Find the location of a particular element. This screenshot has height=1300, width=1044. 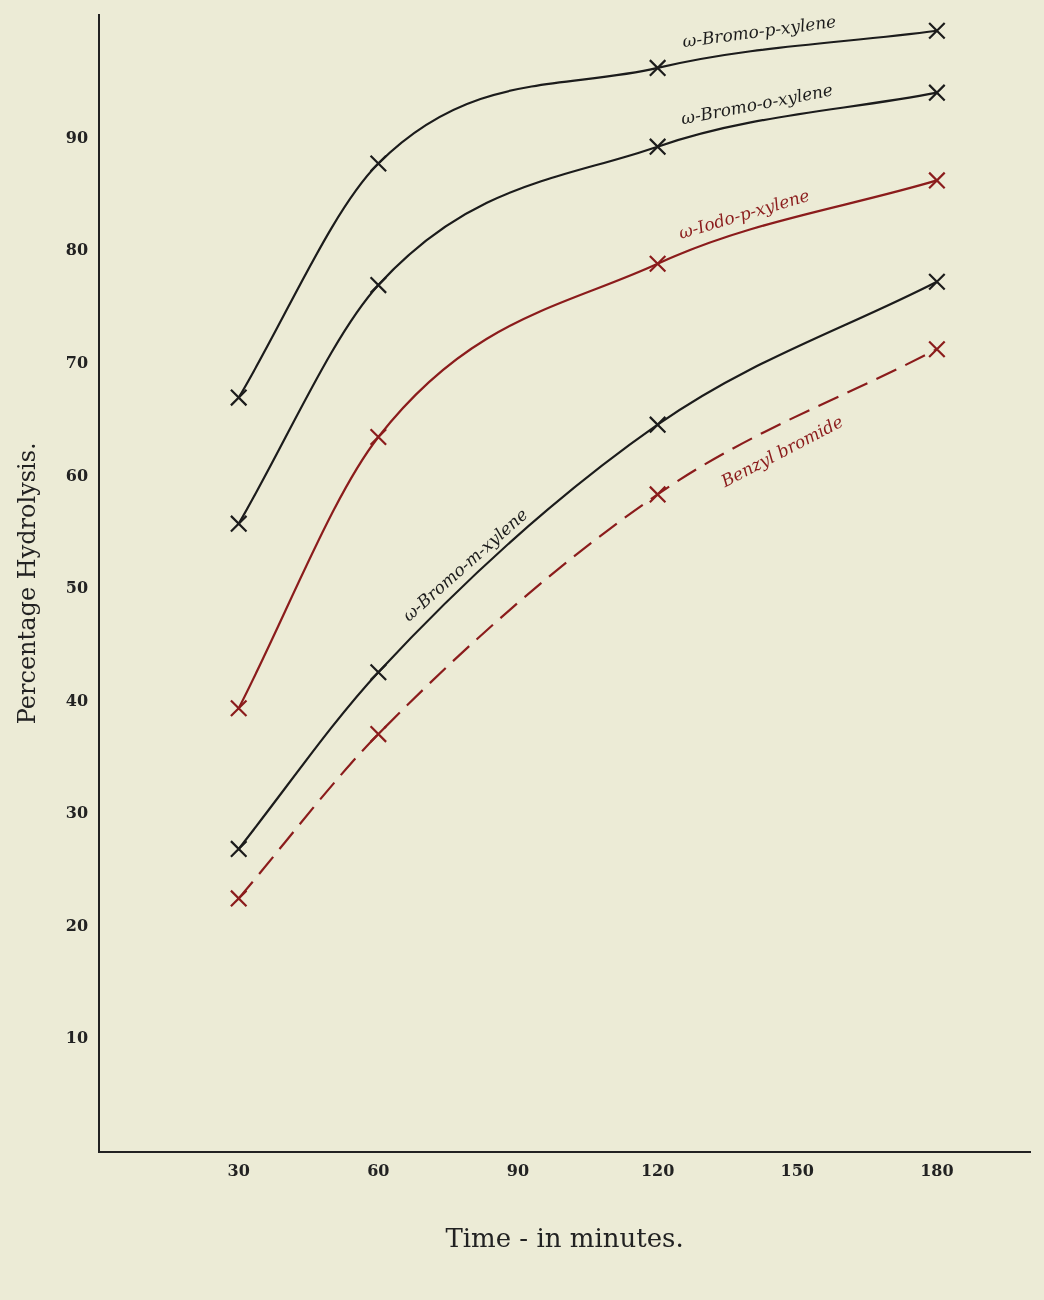

y-tick-label: 50 is located at coordinates (77, 588).